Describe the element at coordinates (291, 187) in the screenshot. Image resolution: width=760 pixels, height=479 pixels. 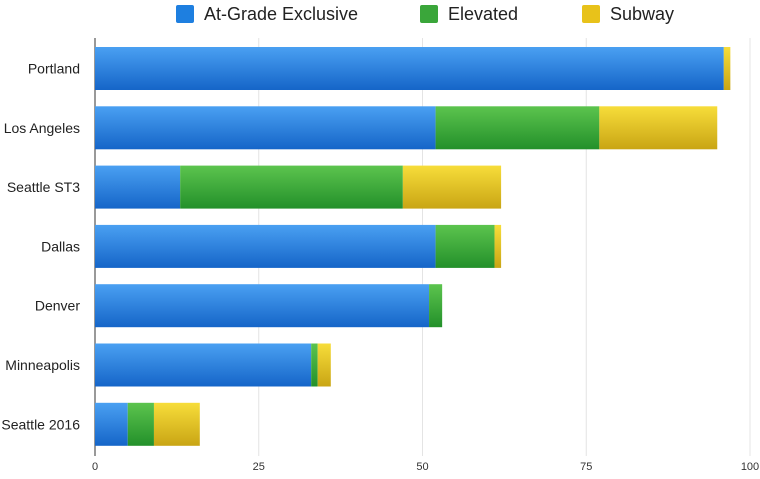
I see `bar-seattle-st3-elevated` at that location.